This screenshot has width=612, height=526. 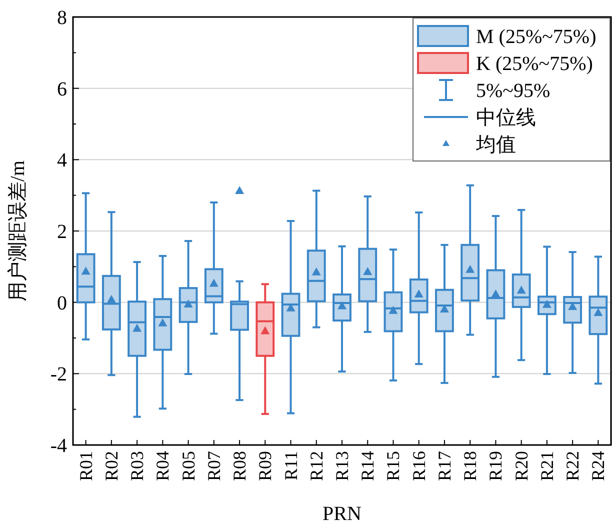 I want to click on x-tick-label: R07, so click(x=214, y=466).